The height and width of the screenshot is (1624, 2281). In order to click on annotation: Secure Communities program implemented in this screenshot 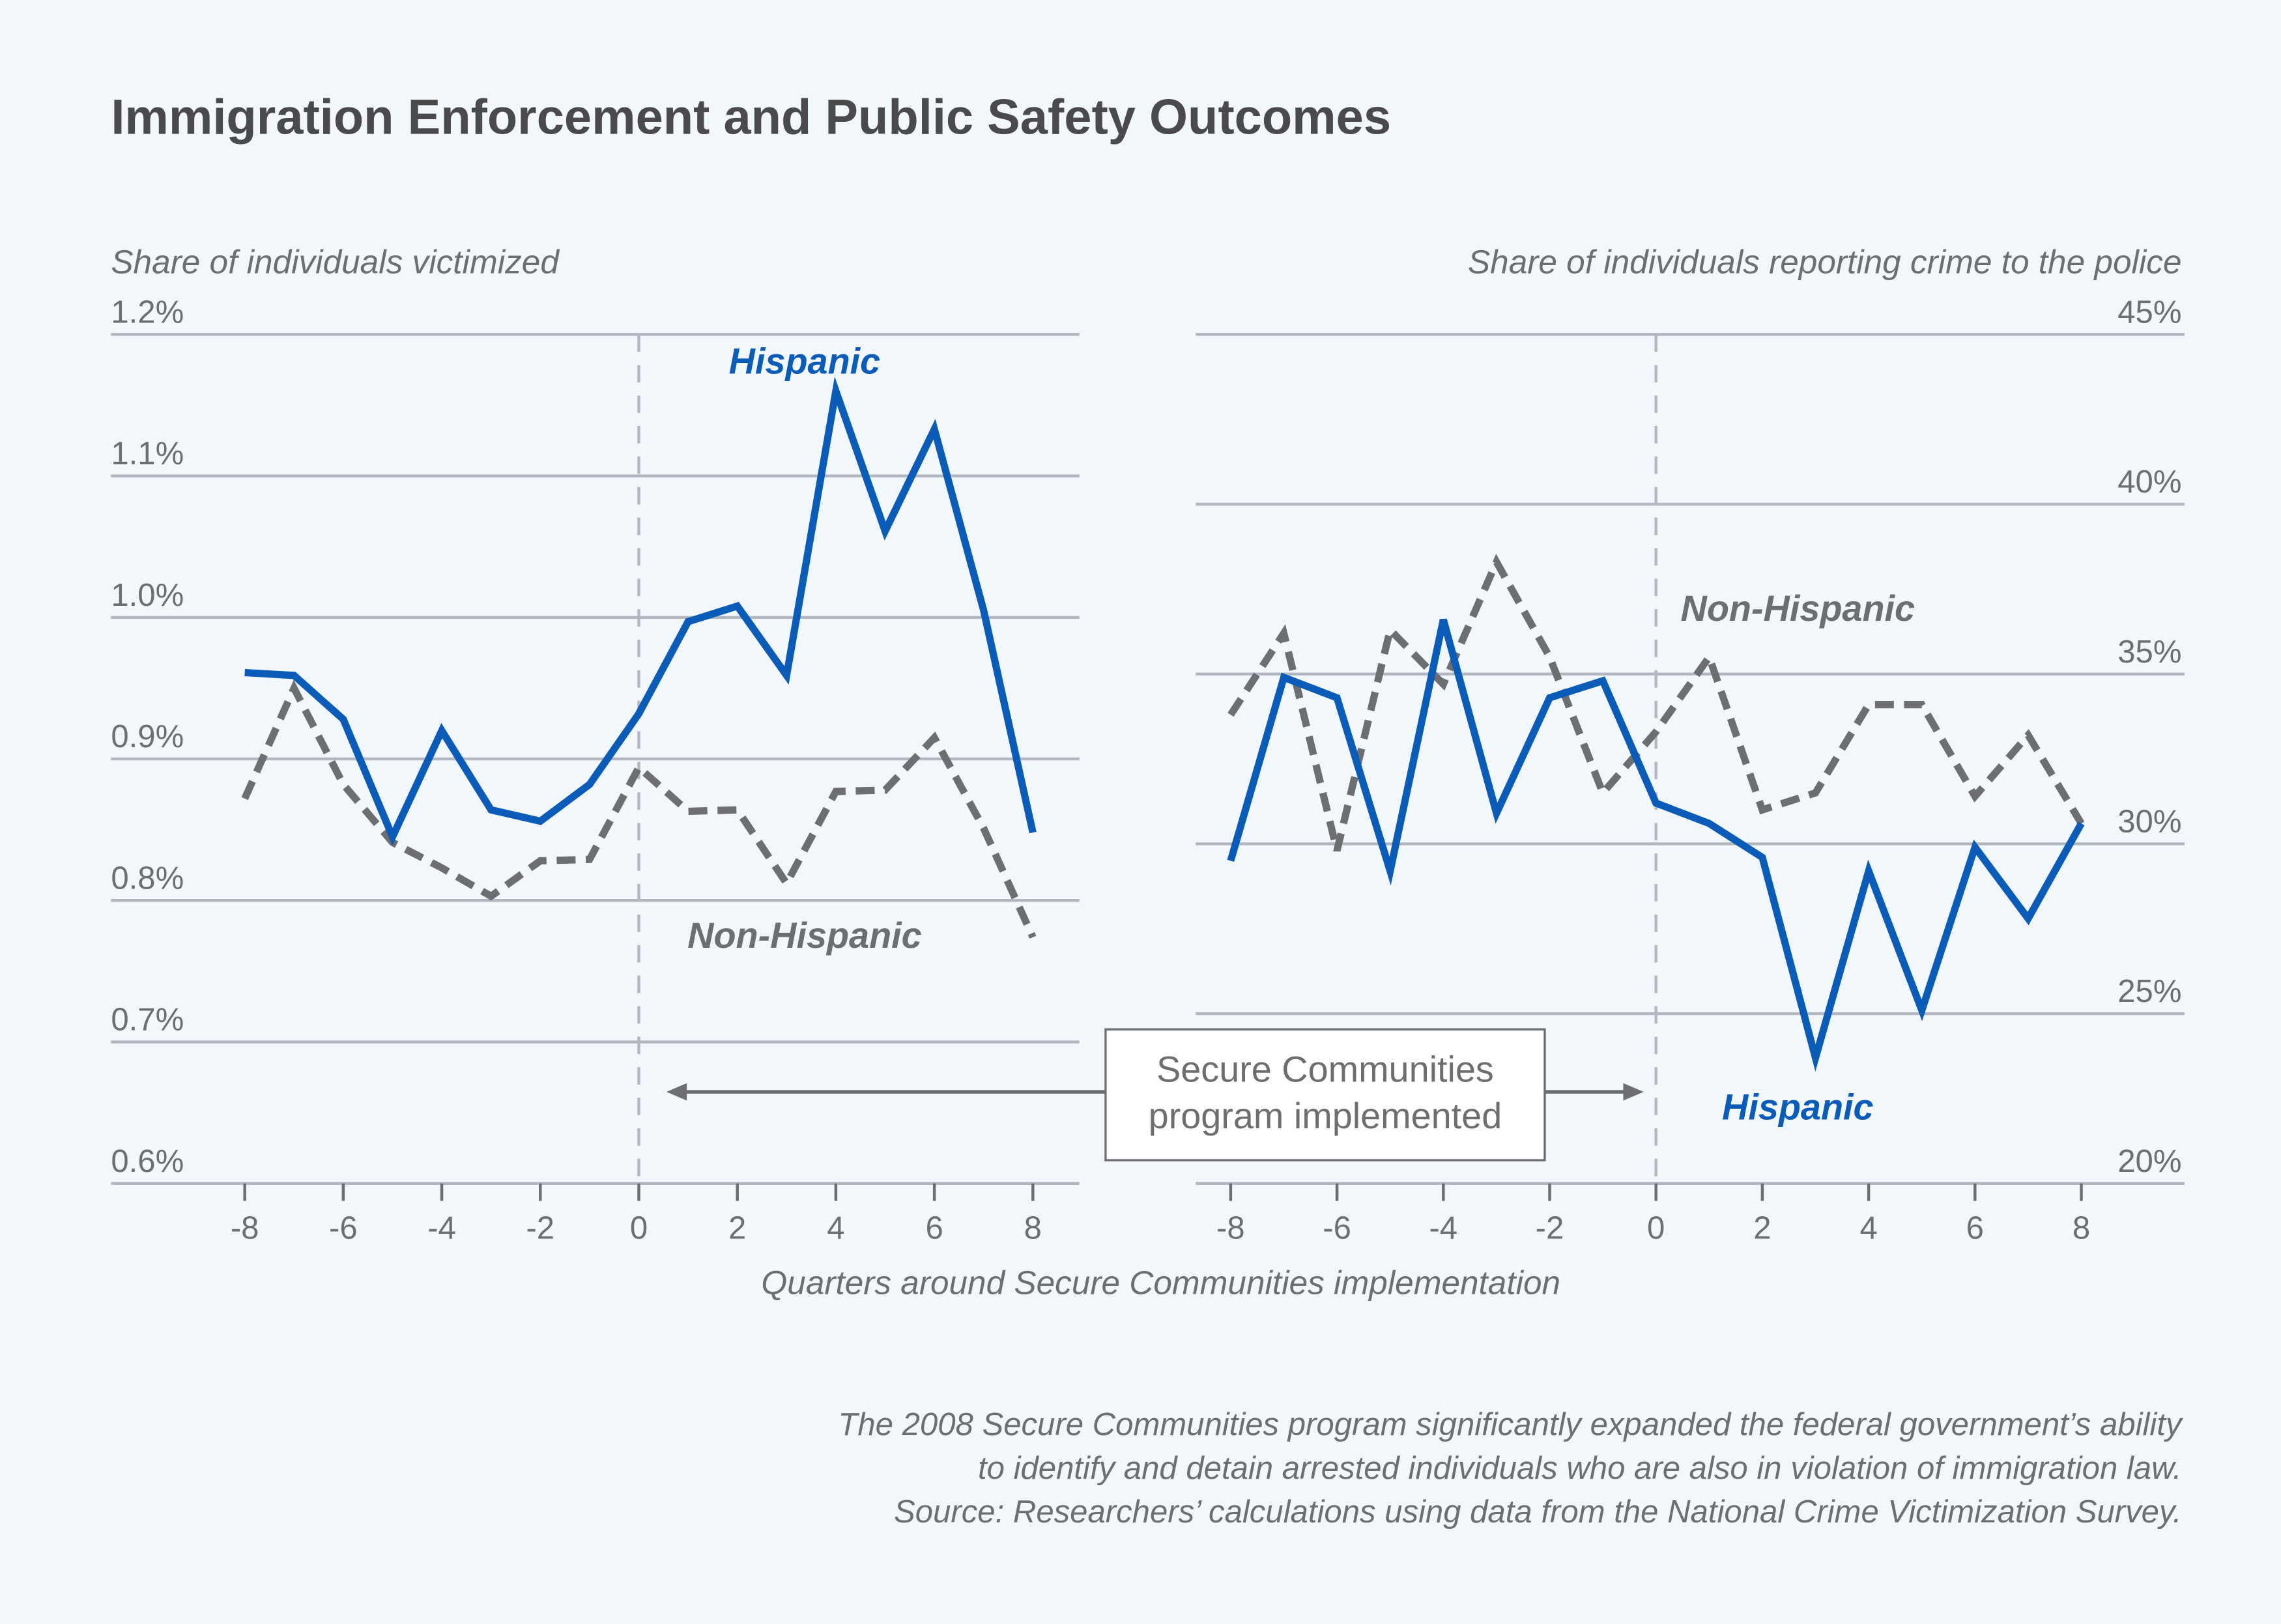, I will do `click(1155, 1094)`.